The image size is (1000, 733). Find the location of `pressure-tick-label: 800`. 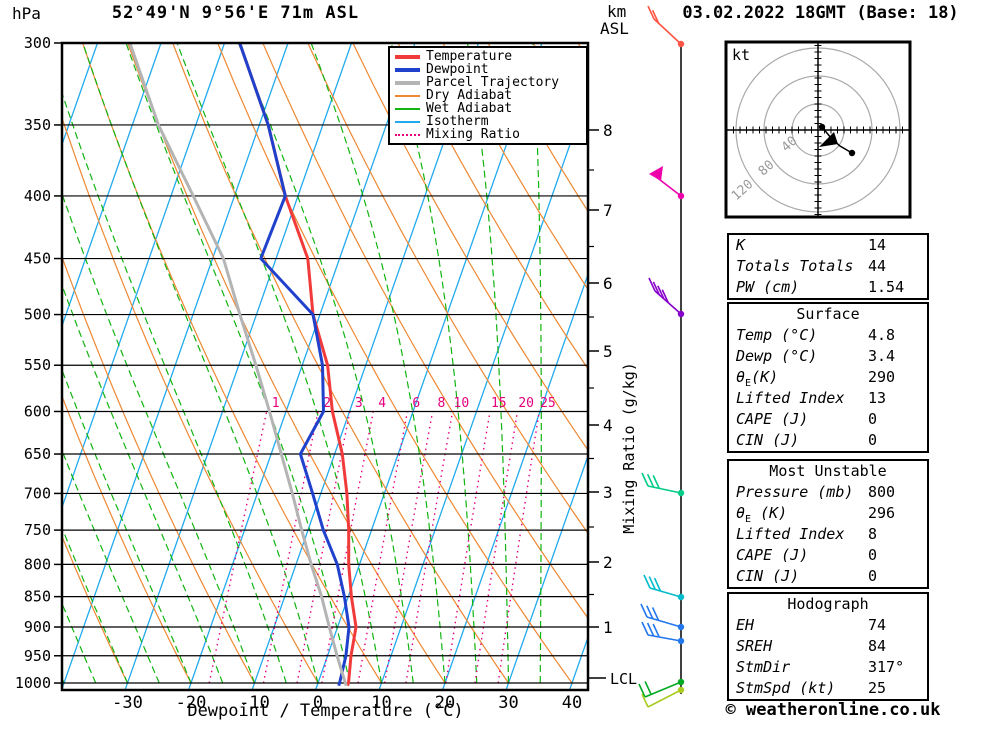

pressure-tick-label: 800 is located at coordinates (37, 564).